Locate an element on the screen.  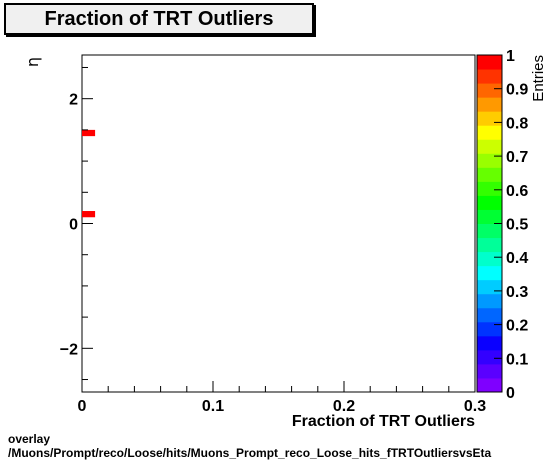
palette-tick-label: 0.9 is located at coordinates (517, 90).